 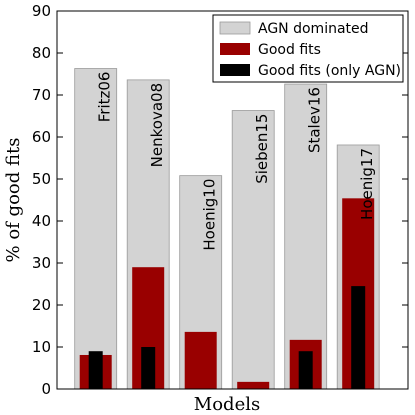 I want to click on bar-good-fits-only-agn-nenkova08, so click(x=148, y=368).